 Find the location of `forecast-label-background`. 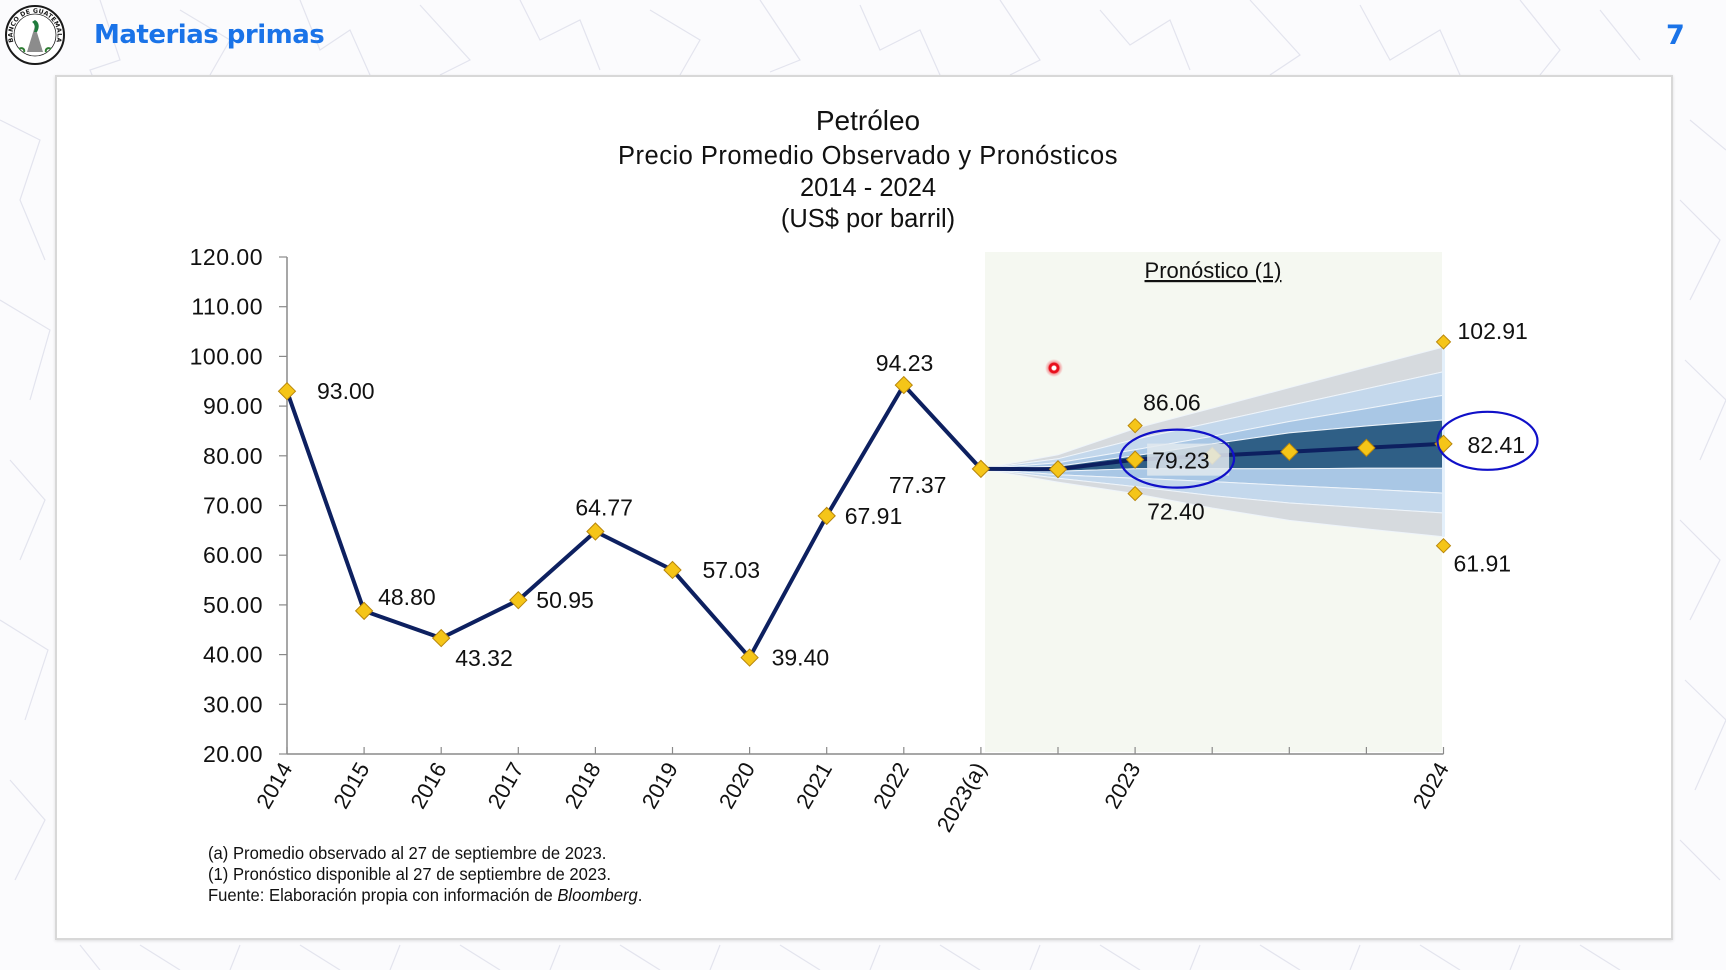

forecast-label-background is located at coordinates (1188, 459).